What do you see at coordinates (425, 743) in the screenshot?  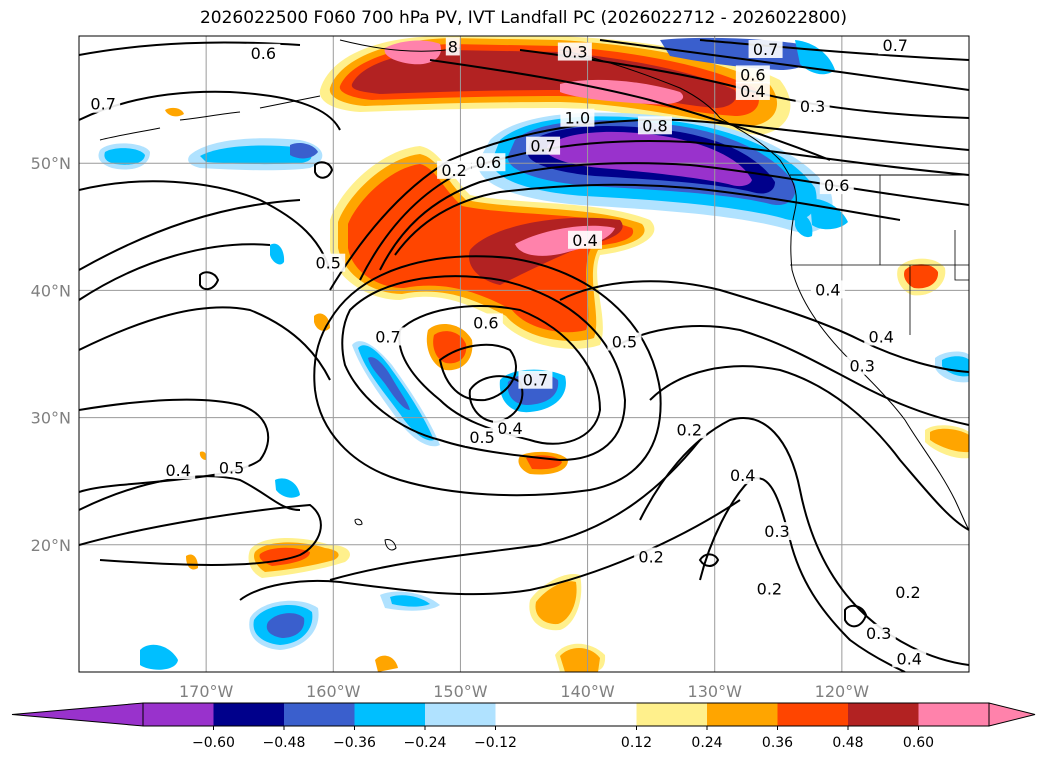 I see `colorbar-tick-label: −0.24` at bounding box center [425, 743].